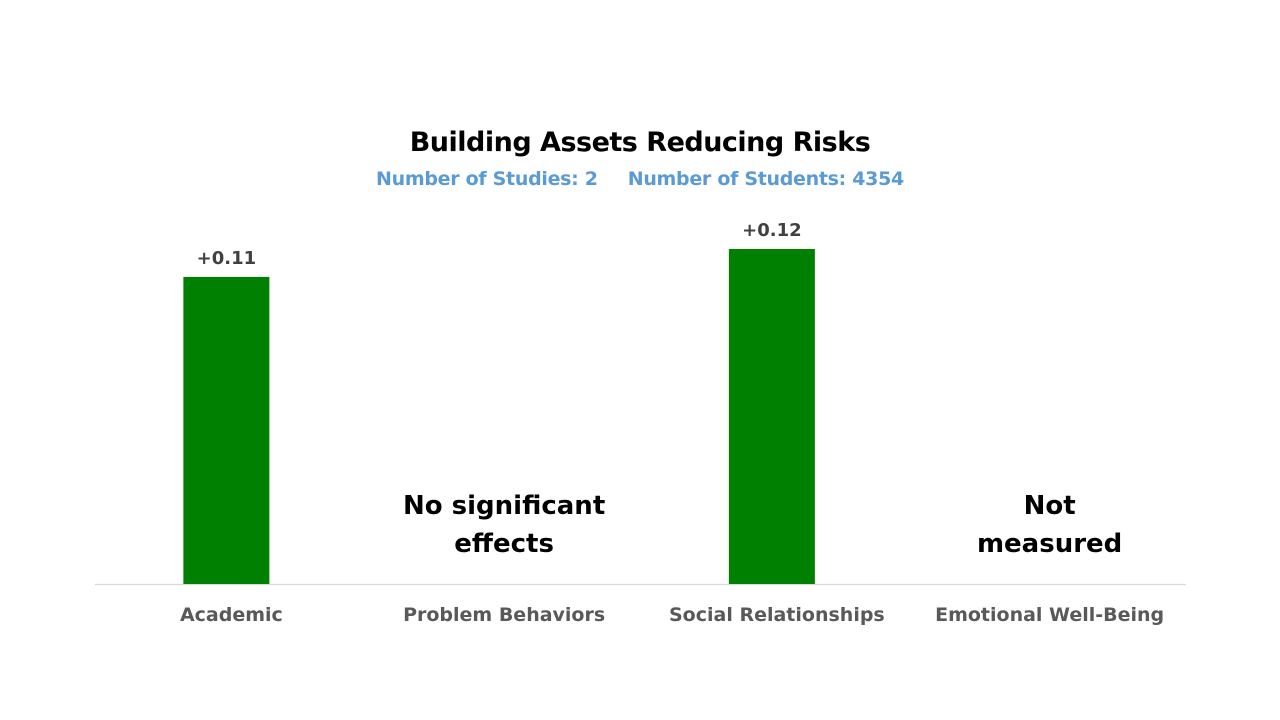 Image resolution: width=1280 pixels, height=720 pixels. I want to click on students-count: Number of Students: 4354, so click(766, 179).